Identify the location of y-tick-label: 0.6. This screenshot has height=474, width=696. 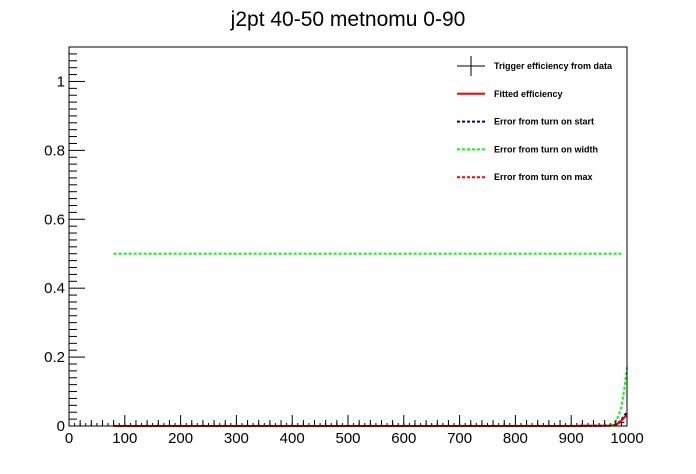
(54, 219).